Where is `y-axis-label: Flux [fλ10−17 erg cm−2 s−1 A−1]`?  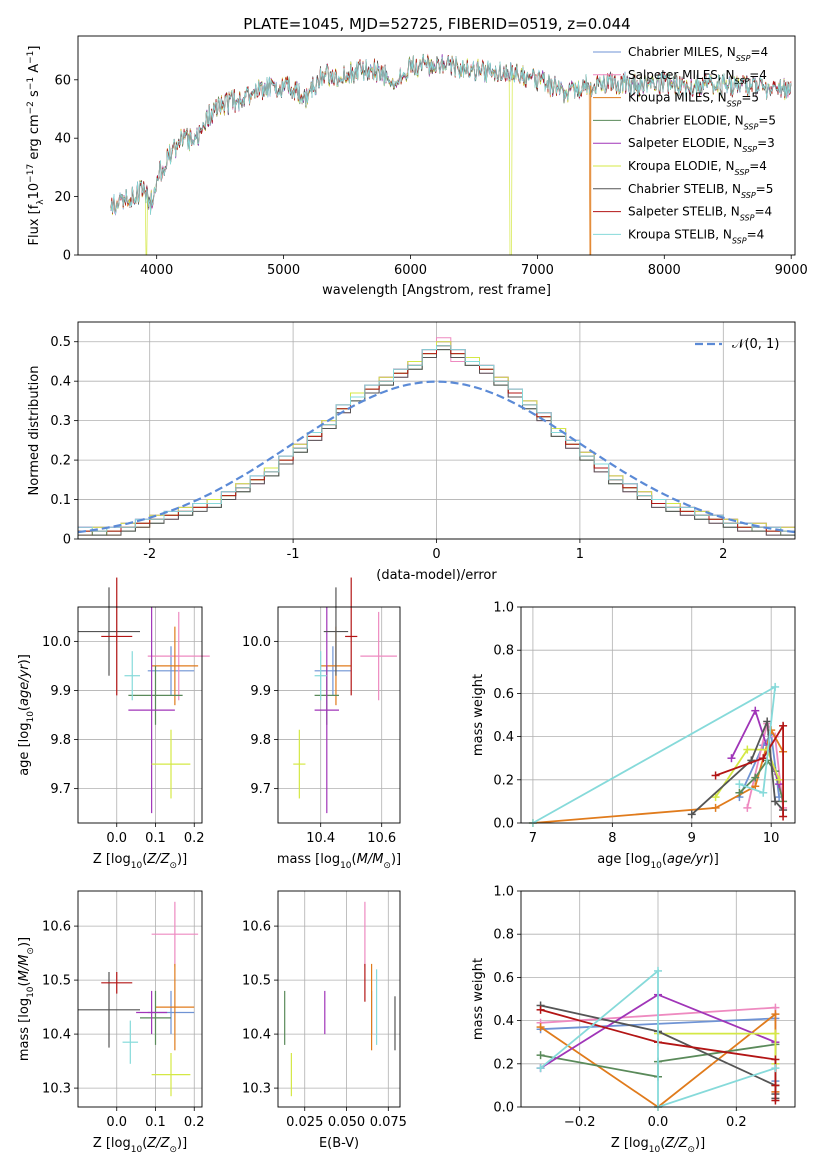
y-axis-label: Flux [fλ10−17 erg cm−2 s−1 A−1] is located at coordinates (36, 146).